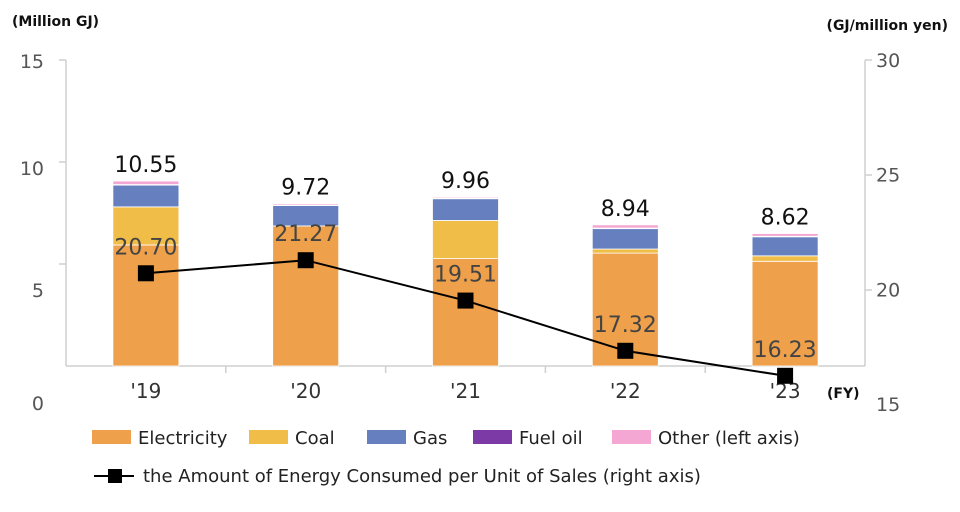  Describe the element at coordinates (305, 391) in the screenshot. I see `x-axis-tick-label: '20` at that location.